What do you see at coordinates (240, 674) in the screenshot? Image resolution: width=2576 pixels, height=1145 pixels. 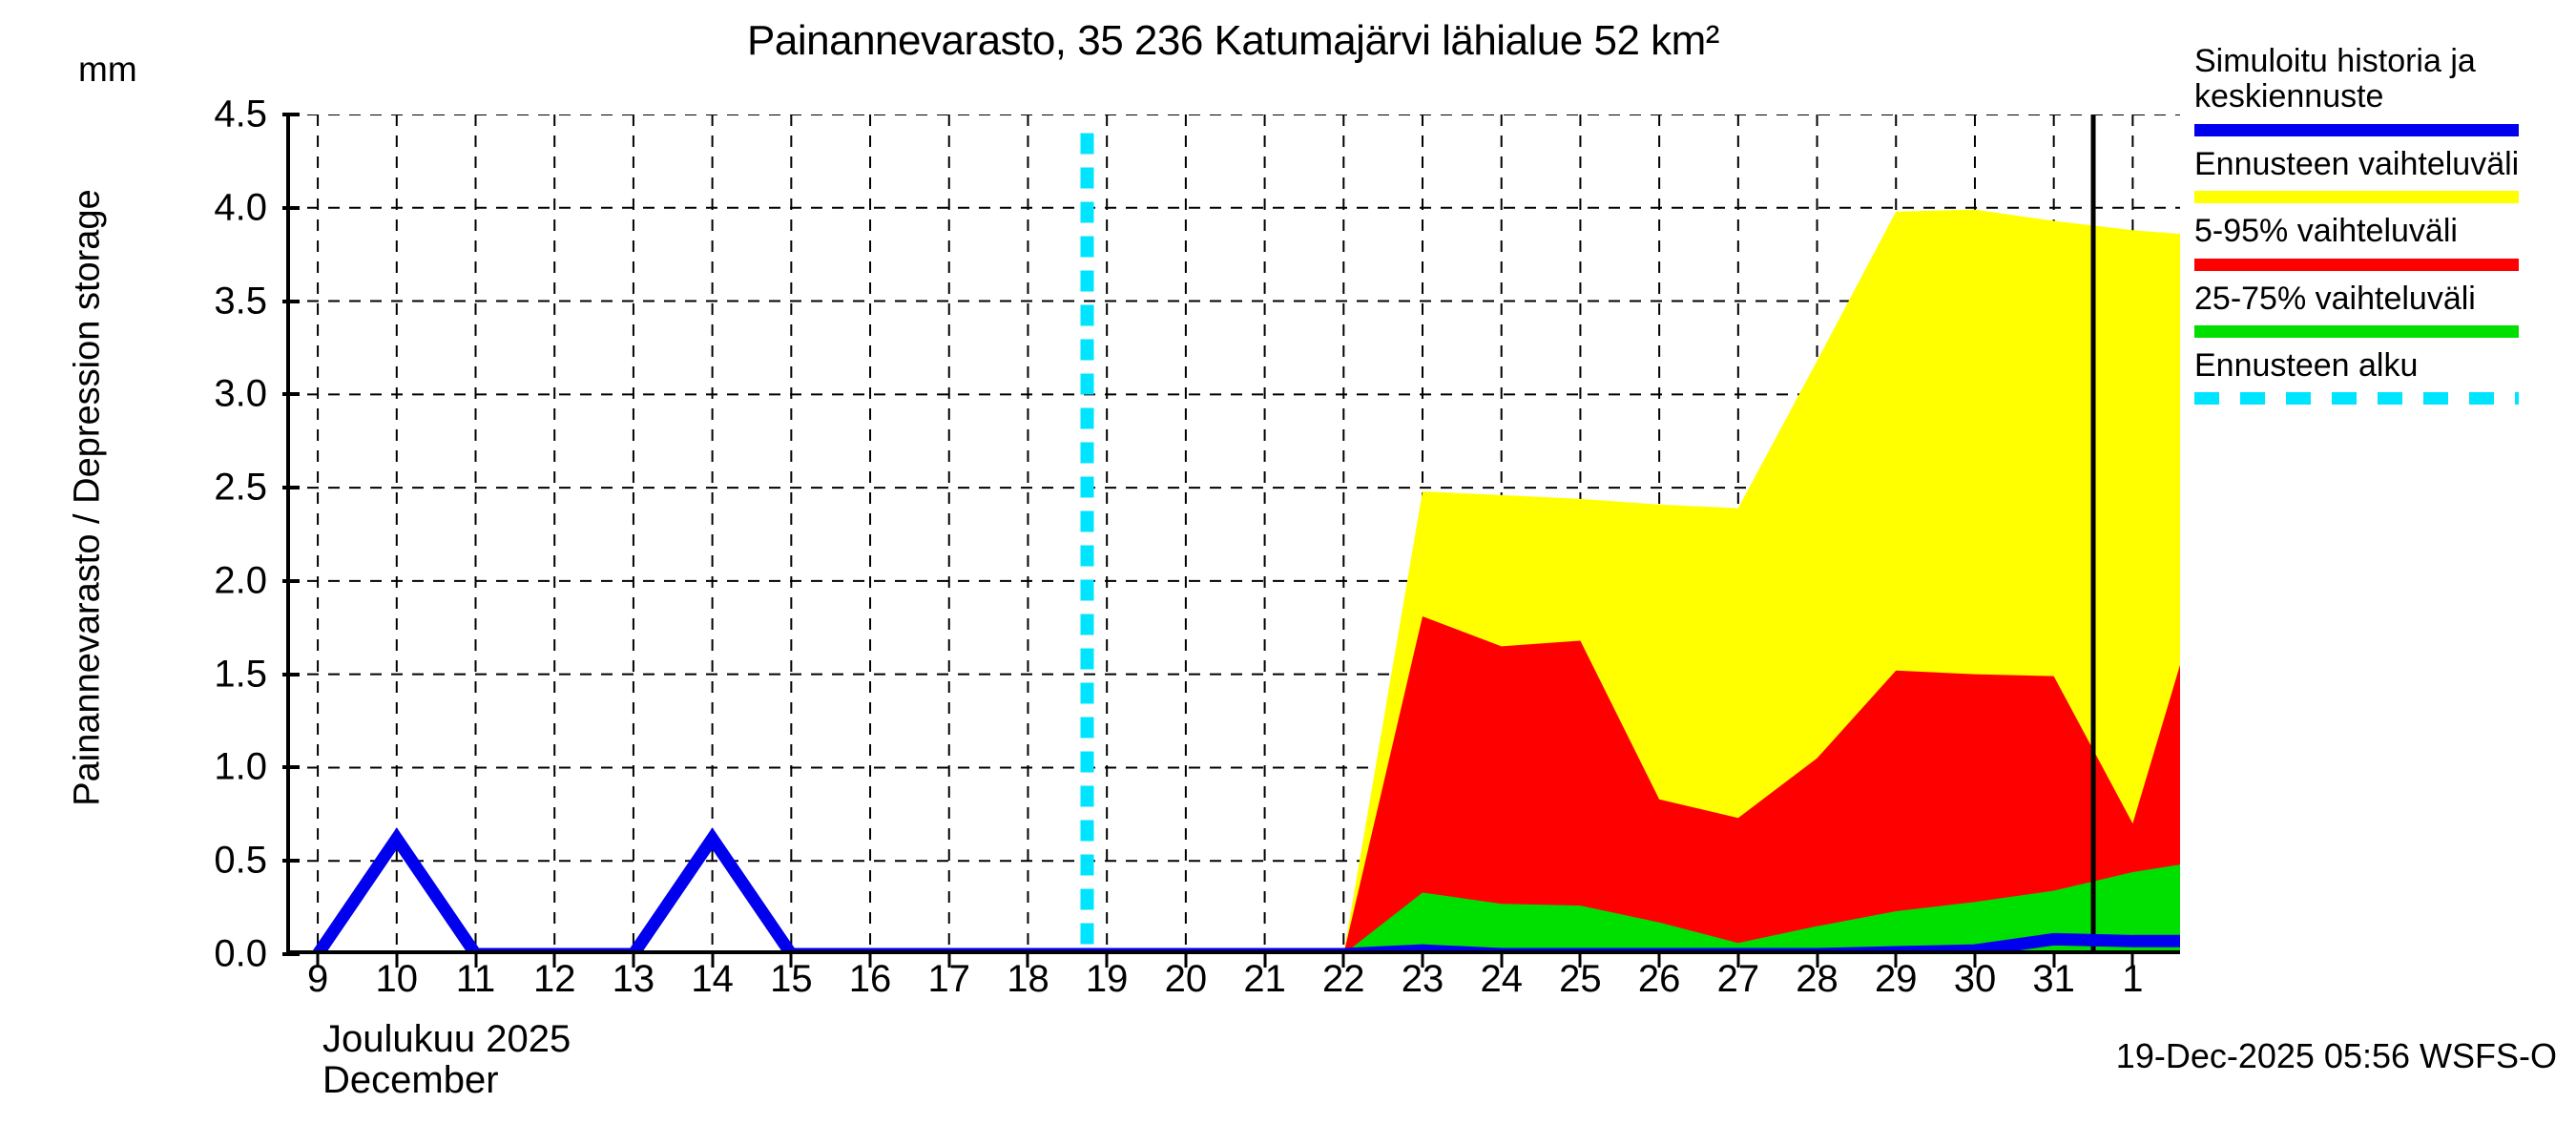 I see `y-axis-tick-label: 1.5` at bounding box center [240, 674].